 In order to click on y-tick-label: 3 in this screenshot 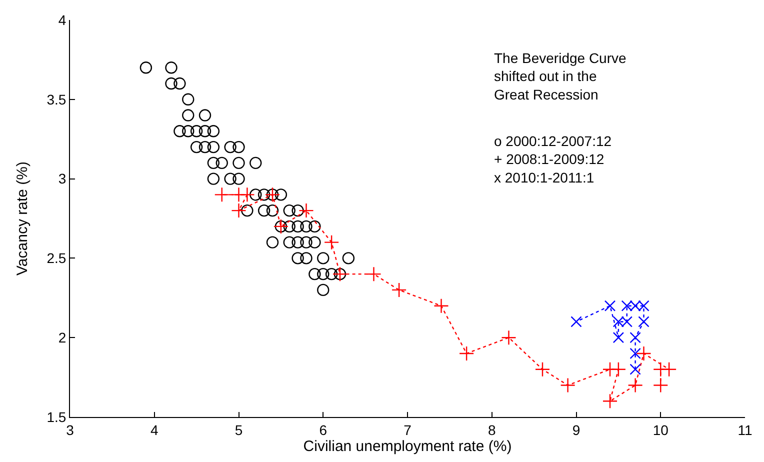, I will do `click(62, 178)`.